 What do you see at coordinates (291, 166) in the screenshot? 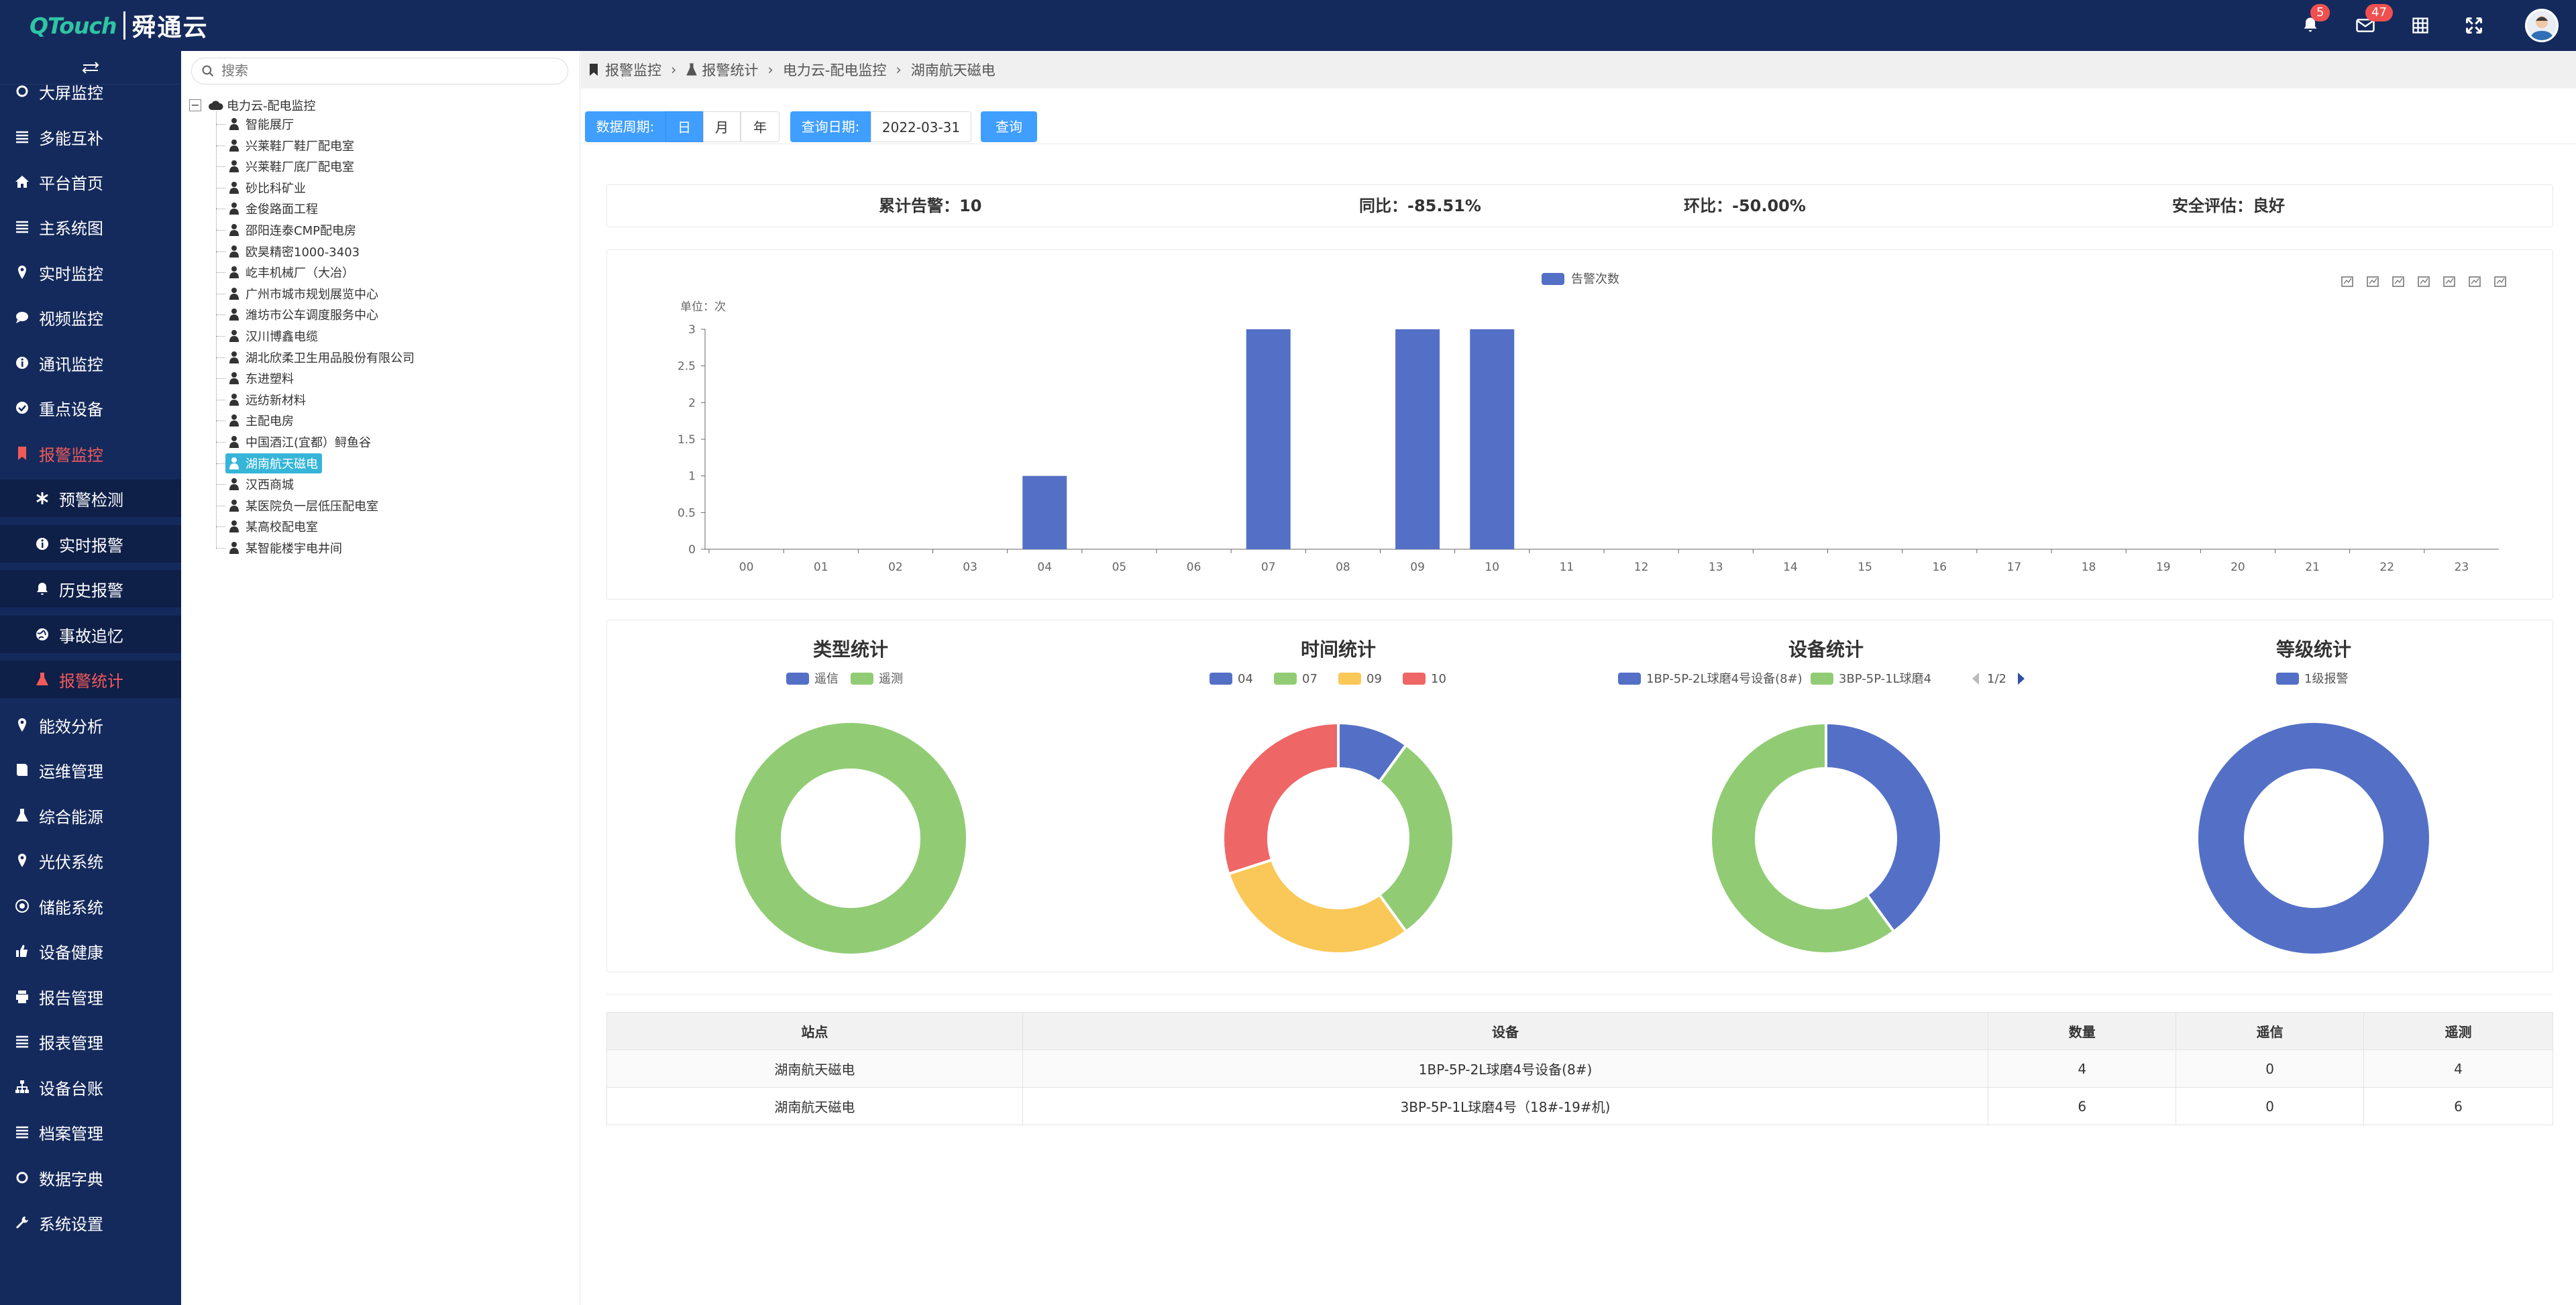
I see `tree-node: 兴莱鞋厂底厂配电室` at bounding box center [291, 166].